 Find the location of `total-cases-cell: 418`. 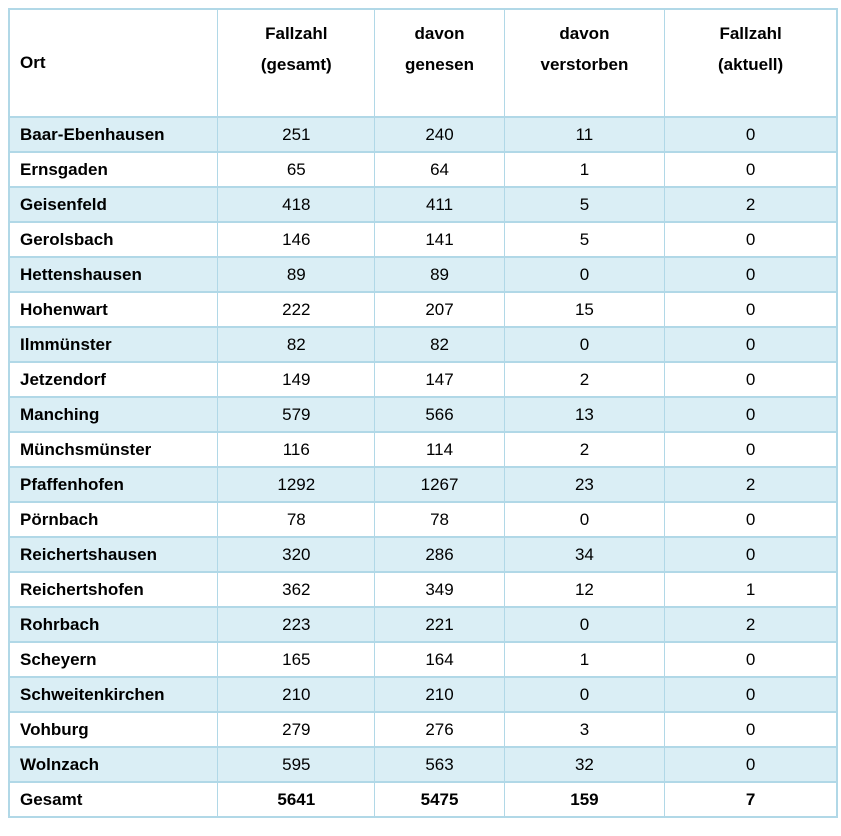

total-cases-cell: 418 is located at coordinates (296, 204).